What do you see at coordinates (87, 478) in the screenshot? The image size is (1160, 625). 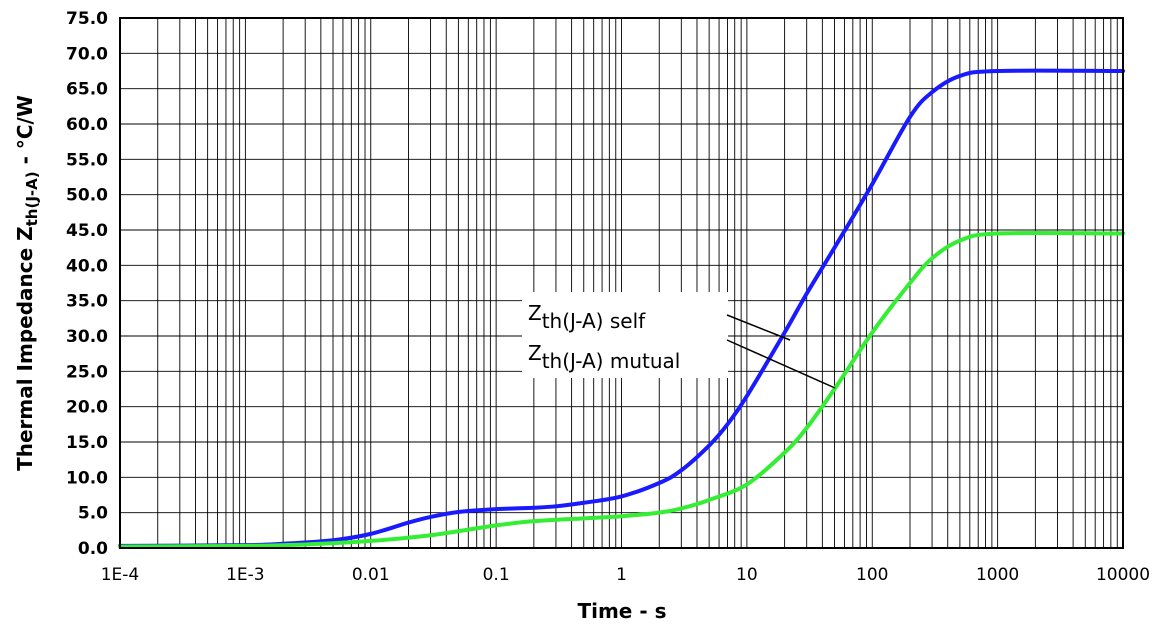 I see `y-tick-label: 10.0` at bounding box center [87, 478].